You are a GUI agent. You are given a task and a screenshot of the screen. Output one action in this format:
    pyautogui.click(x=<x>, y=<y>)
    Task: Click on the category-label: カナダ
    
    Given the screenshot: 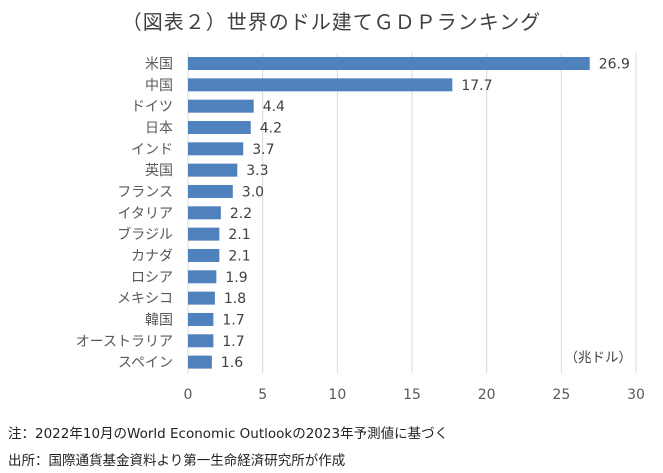 What is the action you would take?
    pyautogui.click(x=152, y=256)
    